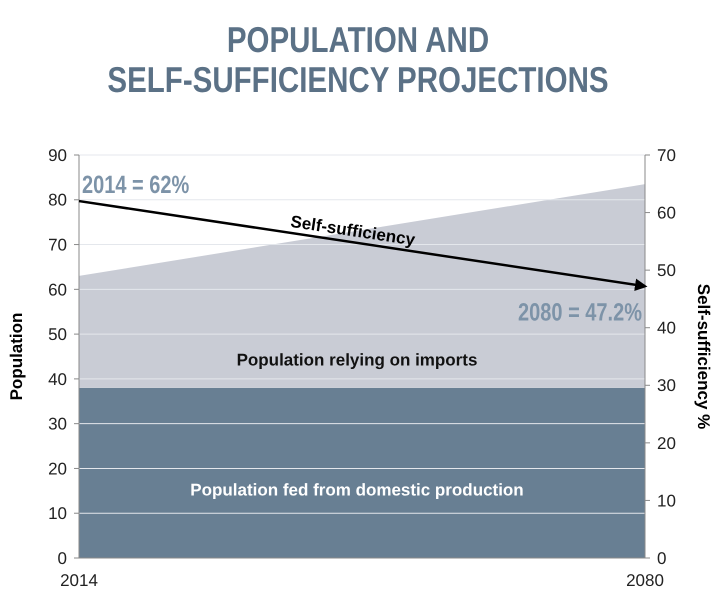 This screenshot has width=716, height=595. I want to click on y2-tick-label: 50, so click(666, 270).